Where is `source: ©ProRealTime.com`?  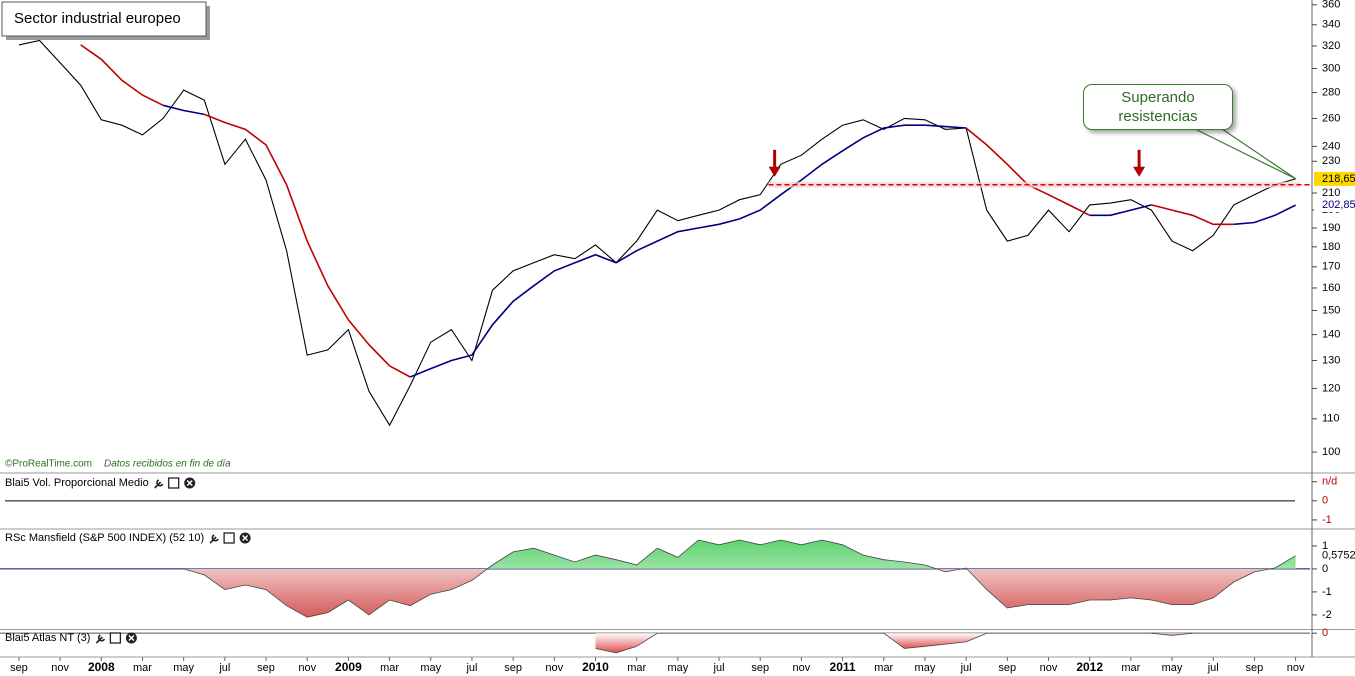
source: ©ProRealTime.com is located at coordinates (48, 464).